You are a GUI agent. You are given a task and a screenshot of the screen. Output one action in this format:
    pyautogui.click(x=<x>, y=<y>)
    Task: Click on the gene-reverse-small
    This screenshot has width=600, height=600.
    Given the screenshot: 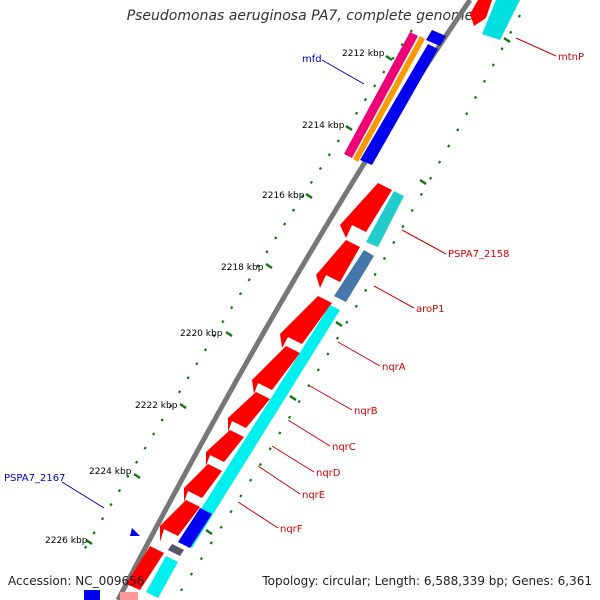 What is the action you would take?
    pyautogui.click(x=436, y=38)
    